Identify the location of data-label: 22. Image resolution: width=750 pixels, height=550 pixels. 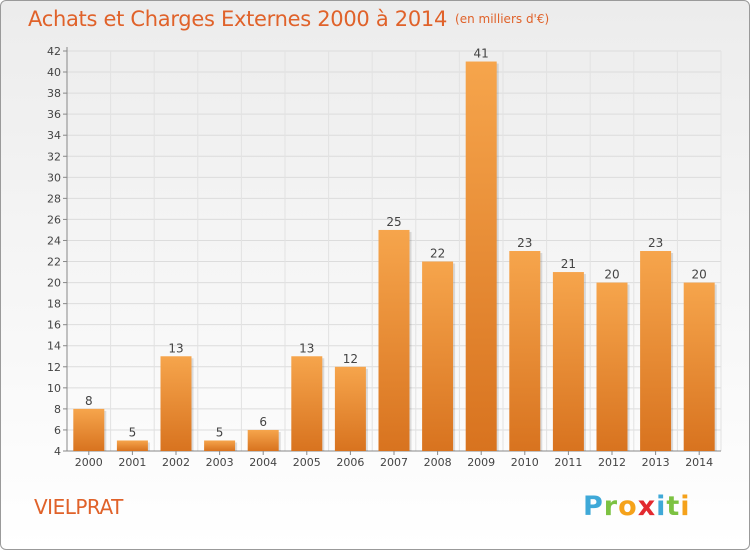
(437, 254).